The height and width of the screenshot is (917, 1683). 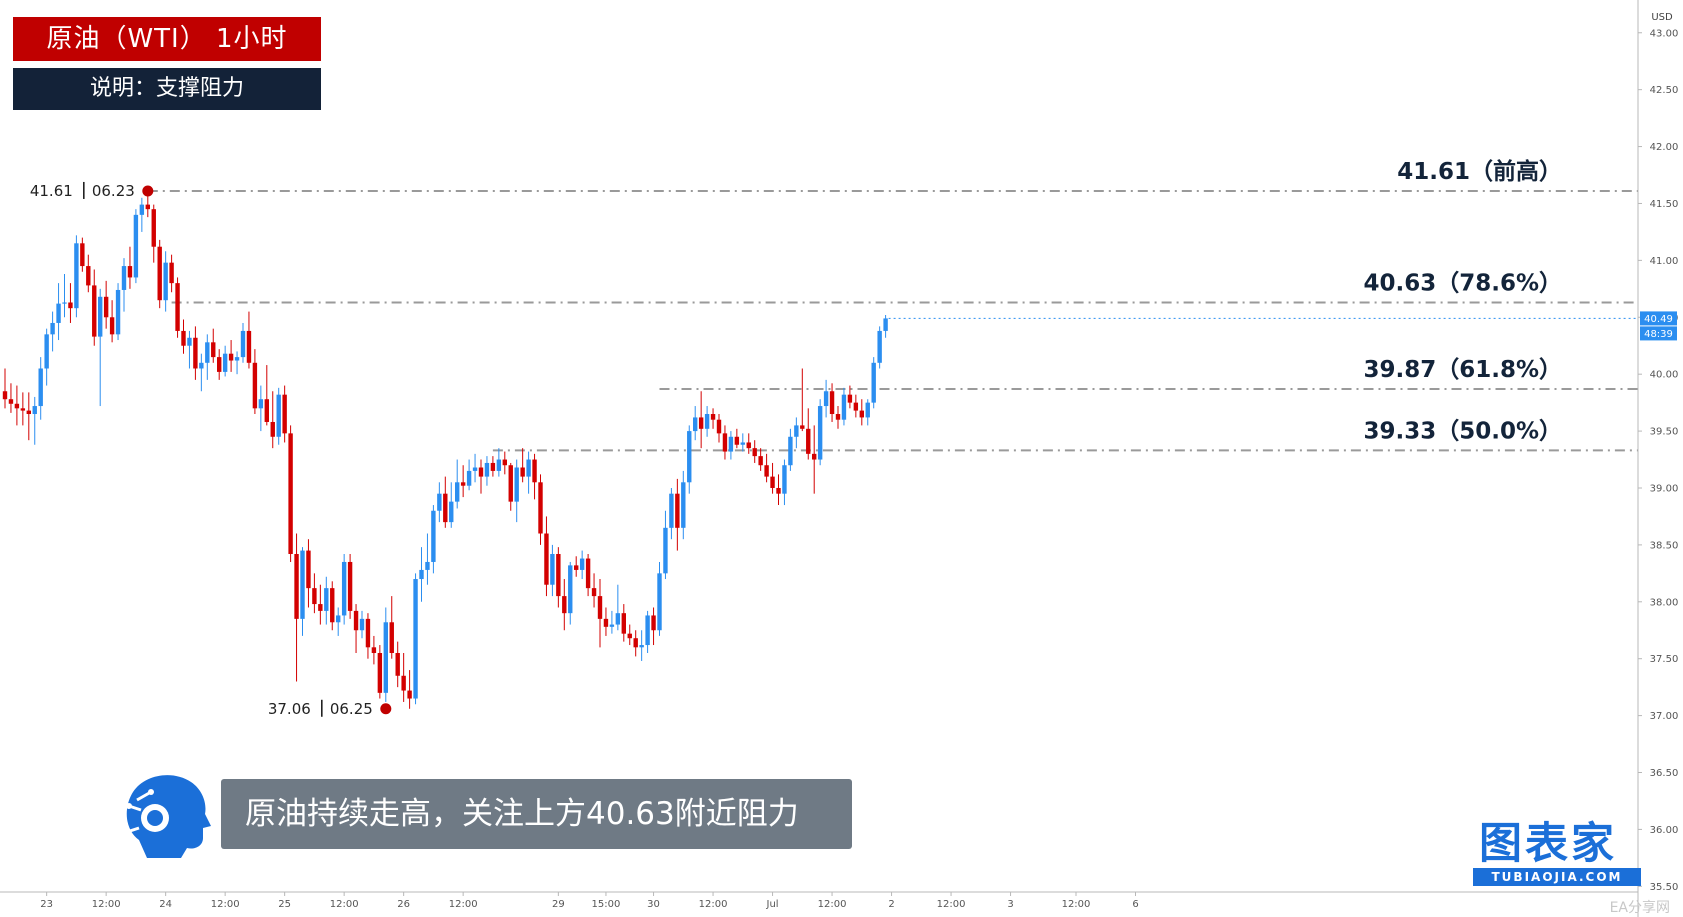 I want to click on countdown-value: 48:39, so click(x=1658, y=334).